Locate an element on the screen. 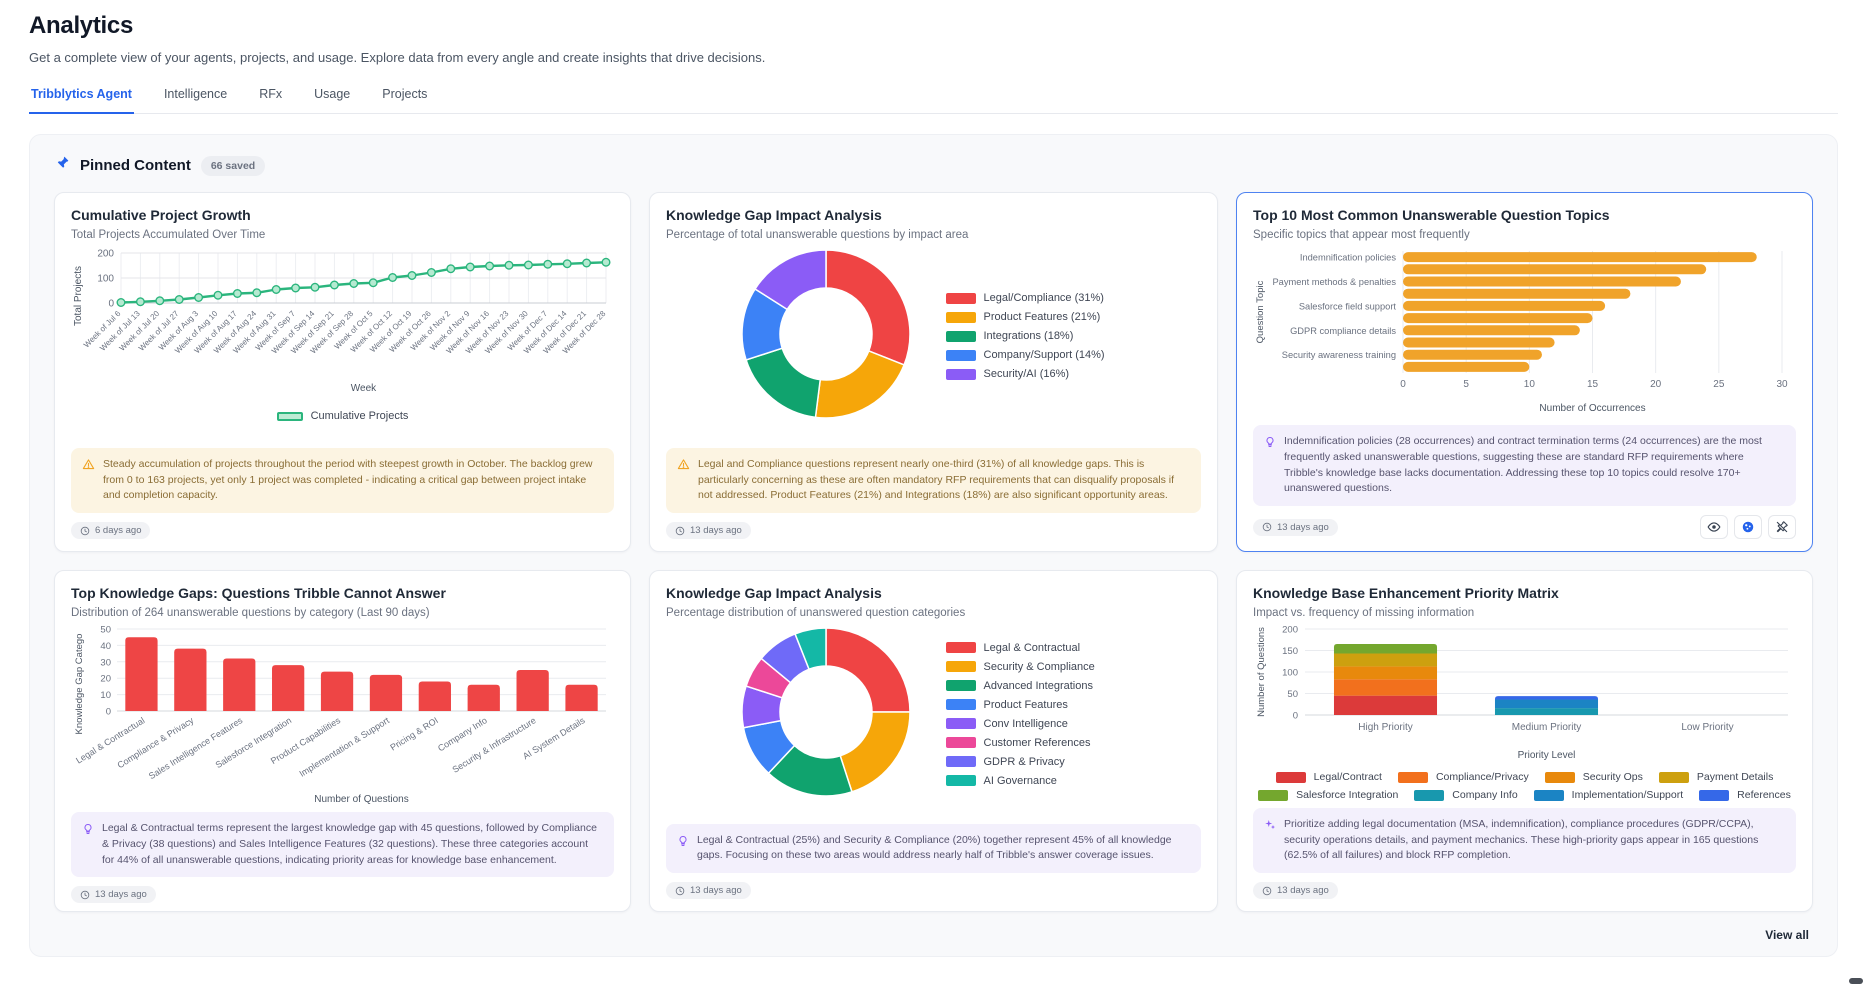  legend-item: Integrations (18%) is located at coordinates (1036, 336).